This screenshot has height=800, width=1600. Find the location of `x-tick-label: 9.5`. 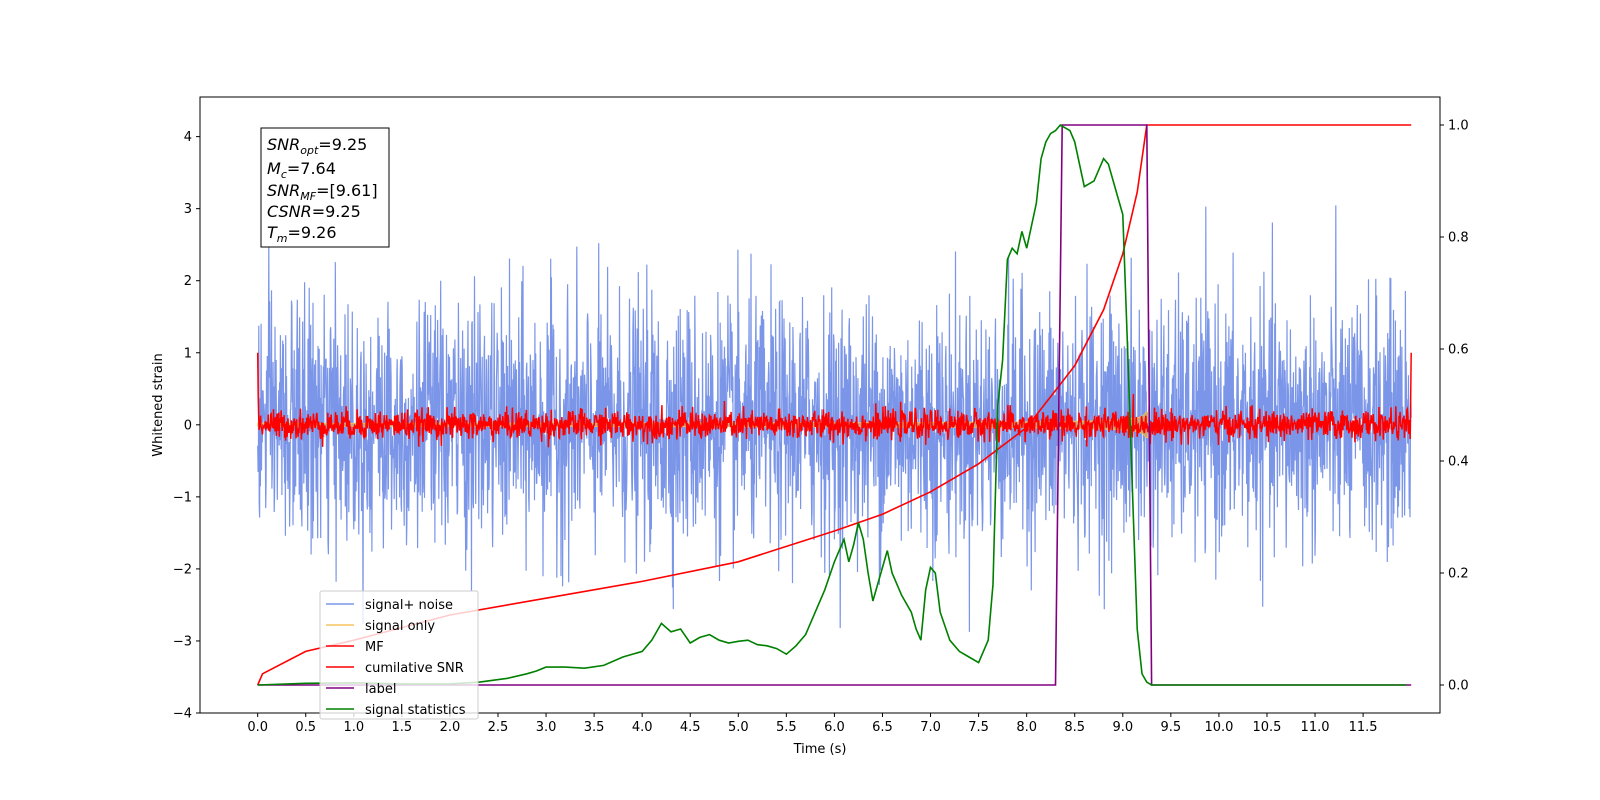

x-tick-label: 9.5 is located at coordinates (1171, 727).